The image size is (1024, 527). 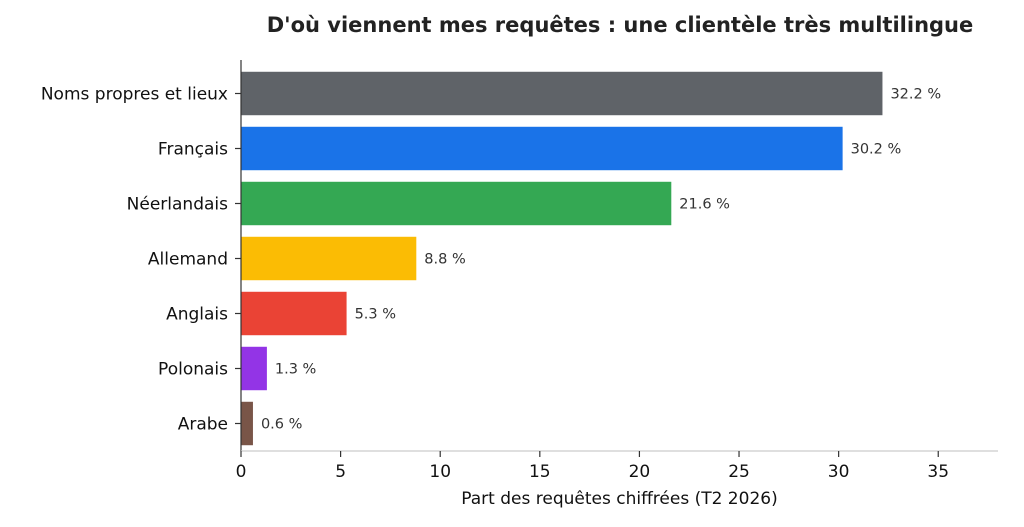 What do you see at coordinates (281, 425) in the screenshot?
I see `data-label: 0.6 %` at bounding box center [281, 425].